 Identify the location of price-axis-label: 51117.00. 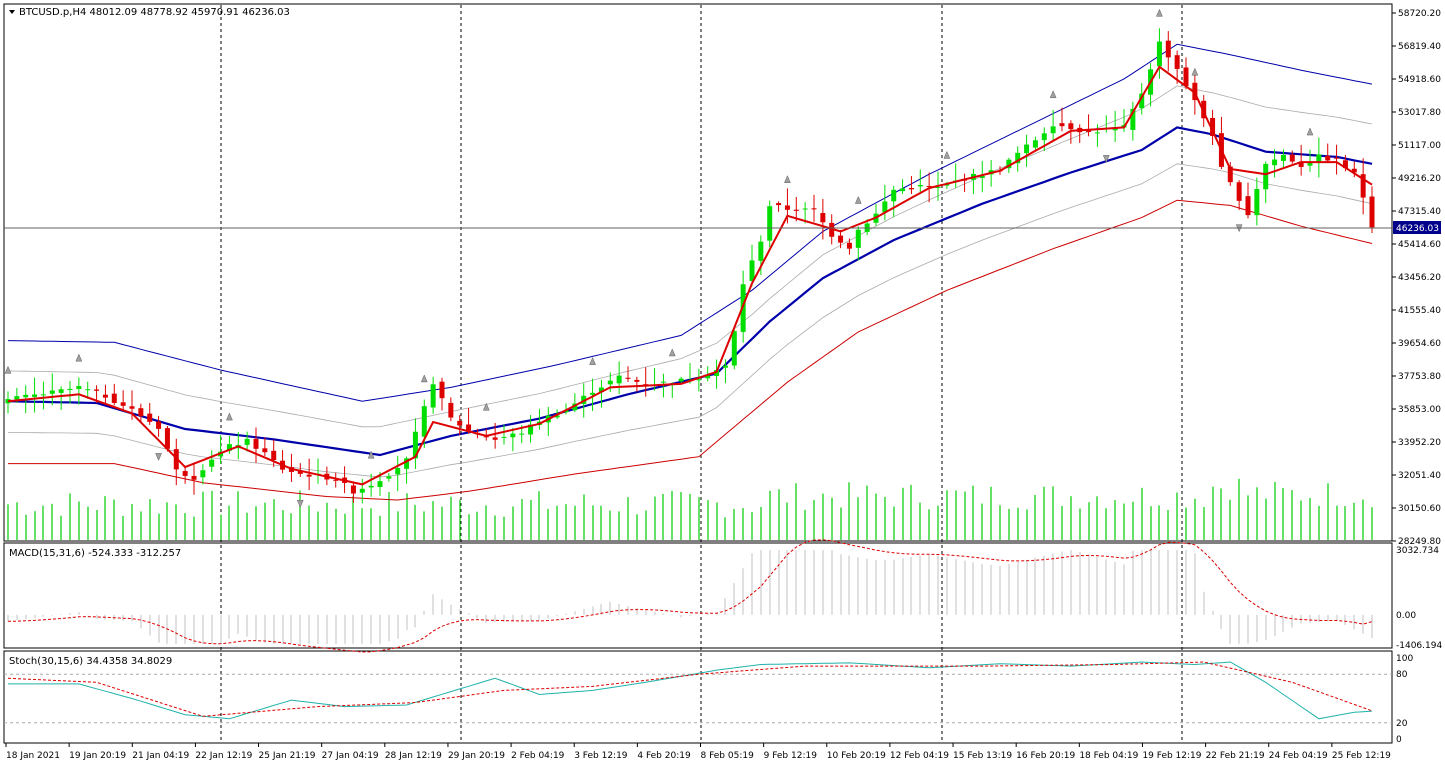
(1419, 146).